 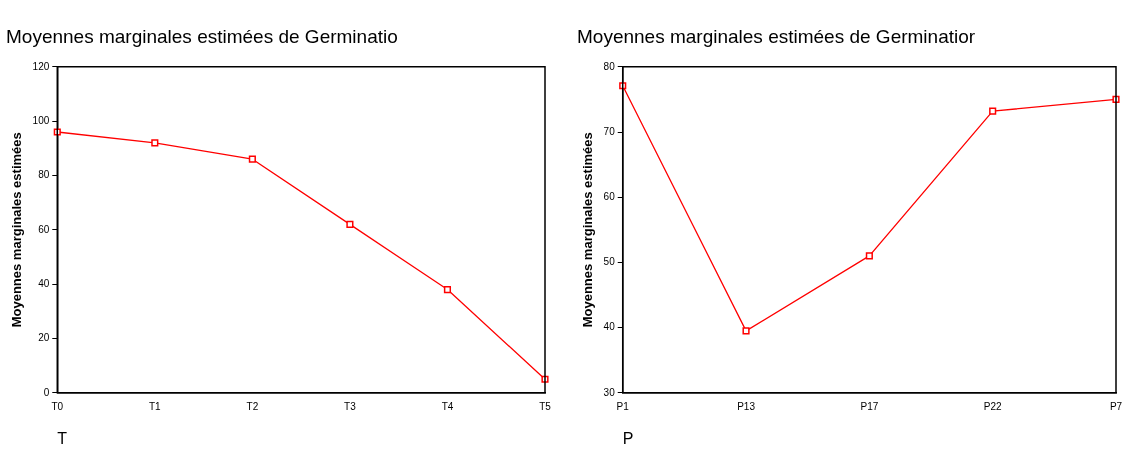 What do you see at coordinates (609, 262) in the screenshot?
I see `y-tick-label: 50` at bounding box center [609, 262].